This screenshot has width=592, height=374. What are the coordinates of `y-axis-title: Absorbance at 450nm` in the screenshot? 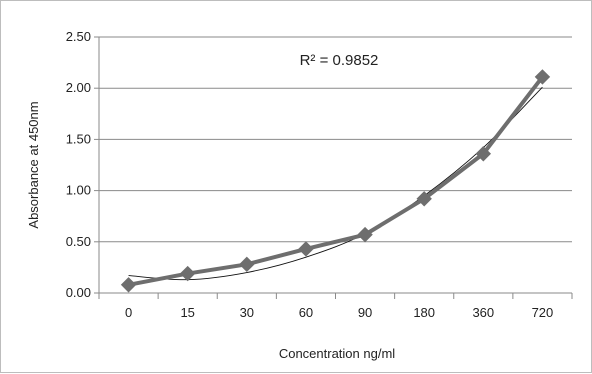 It's located at (33, 164).